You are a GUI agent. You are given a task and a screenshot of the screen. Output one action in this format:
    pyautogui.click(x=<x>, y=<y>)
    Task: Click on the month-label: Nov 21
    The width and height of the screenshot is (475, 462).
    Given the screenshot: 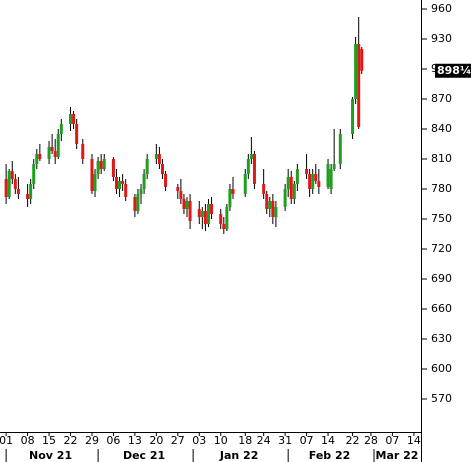 What is the action you would take?
    pyautogui.click(x=50, y=455)
    